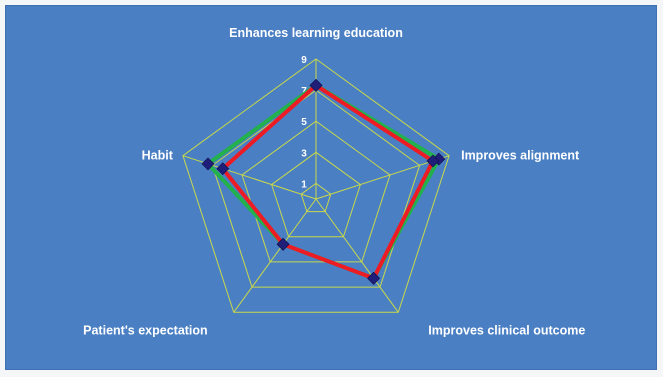 The height and width of the screenshot is (377, 663). What do you see at coordinates (316, 33) in the screenshot?
I see `axis-label-1: Enhances learning education` at bounding box center [316, 33].